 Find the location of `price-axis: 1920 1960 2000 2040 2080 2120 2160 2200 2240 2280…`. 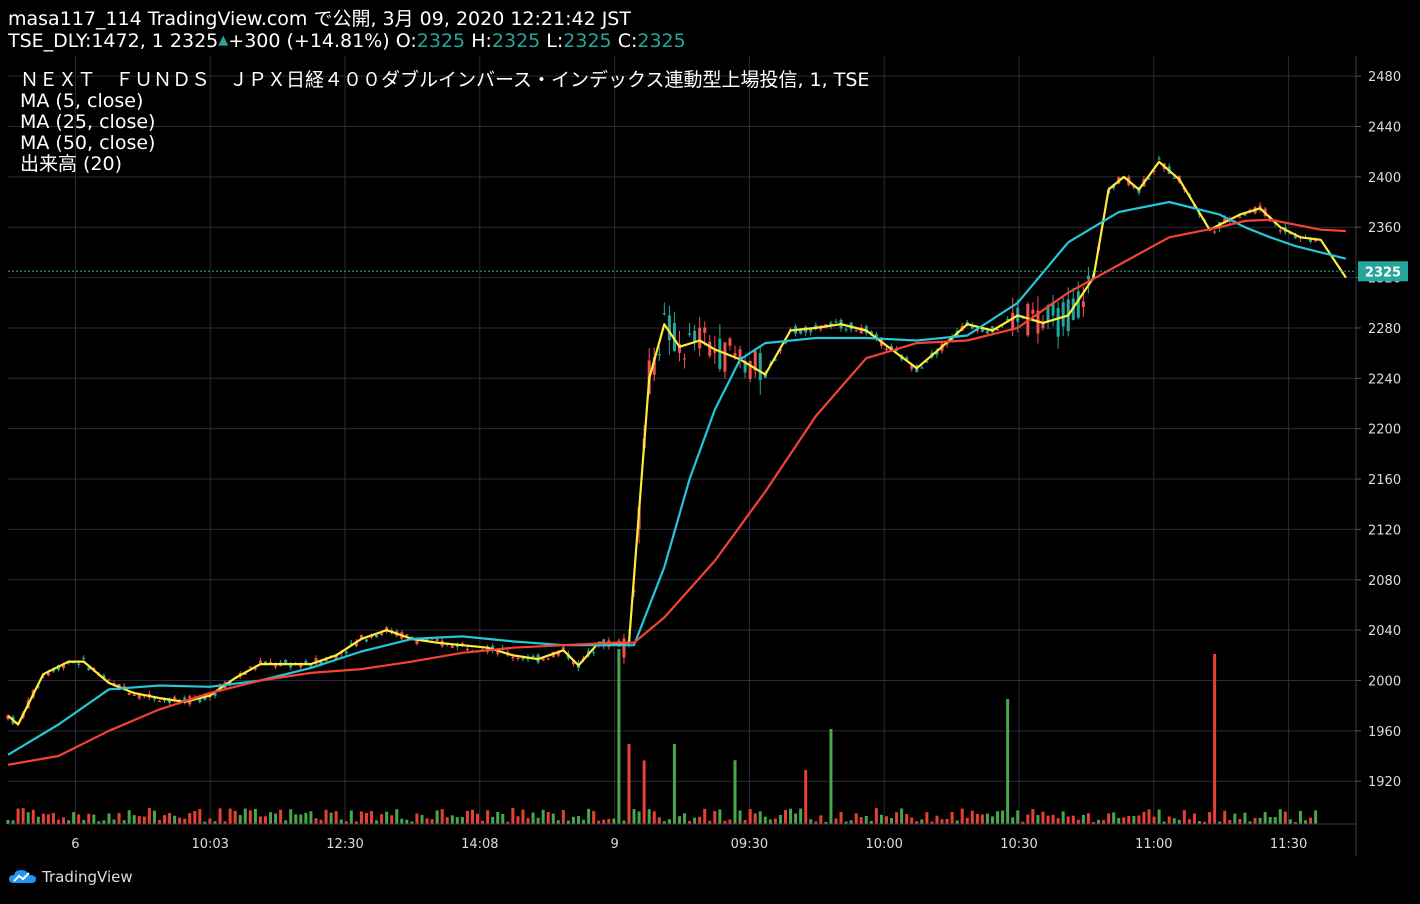

price-axis: 1920 1960 2000 2040 2080 2120 2160 2200 2240 2280… is located at coordinates (1378, 430).